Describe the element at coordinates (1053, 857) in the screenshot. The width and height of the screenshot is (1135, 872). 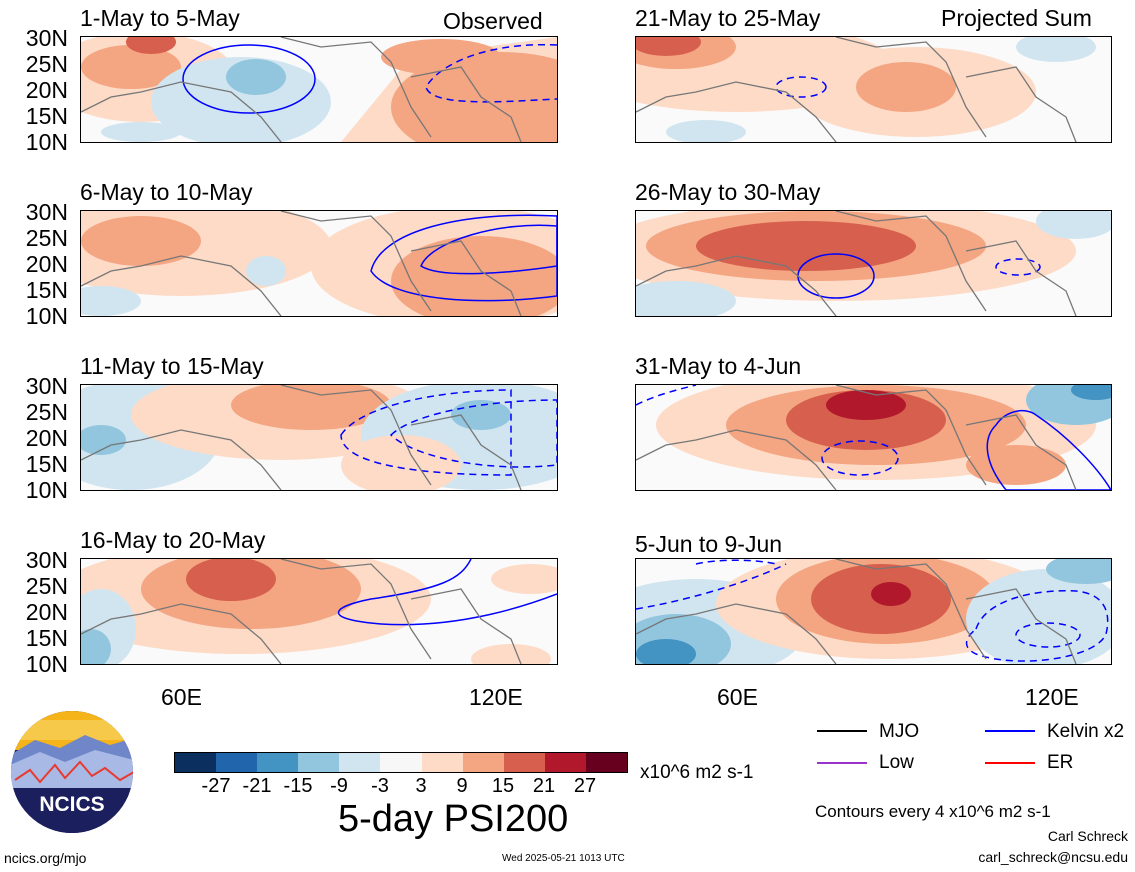
I see `author-email: carl_schreck@ncsu.edu` at that location.